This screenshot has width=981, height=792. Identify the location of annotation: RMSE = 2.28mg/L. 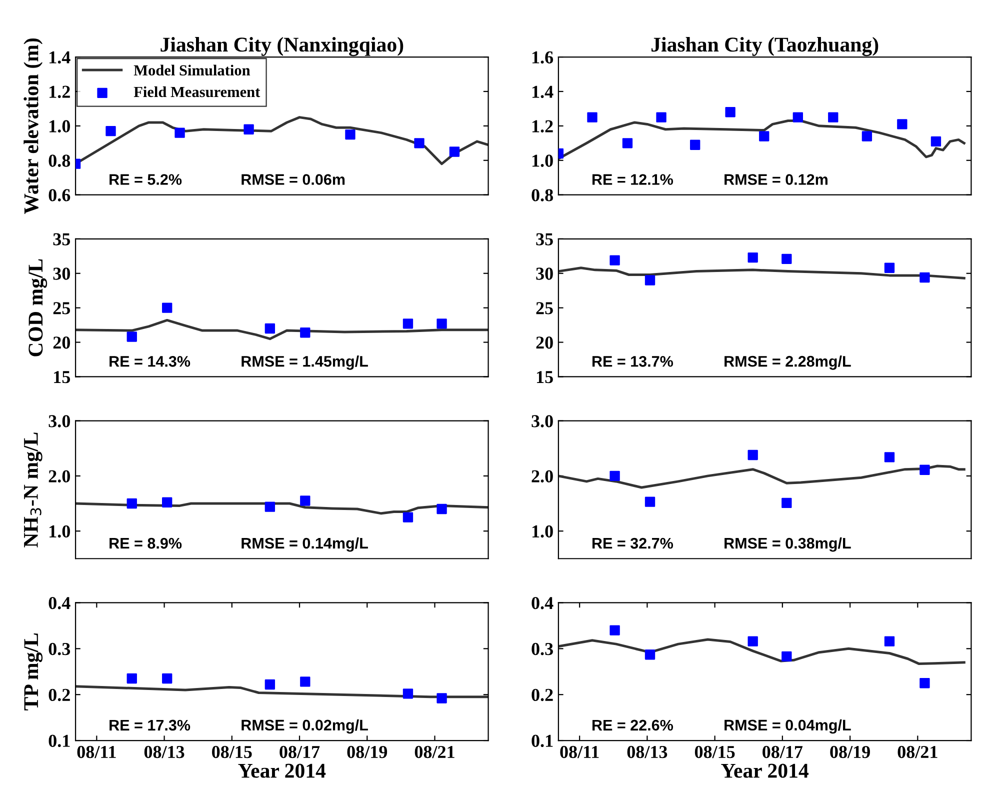
(787, 363).